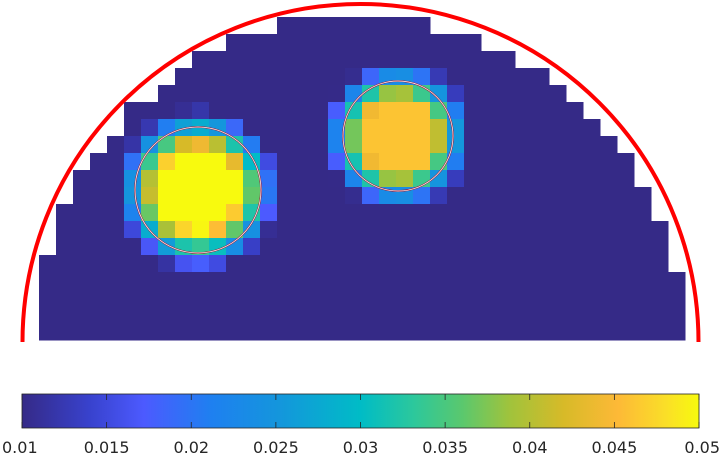  What do you see at coordinates (107, 447) in the screenshot?
I see `colorbar-tick-label: 0.015` at bounding box center [107, 447].